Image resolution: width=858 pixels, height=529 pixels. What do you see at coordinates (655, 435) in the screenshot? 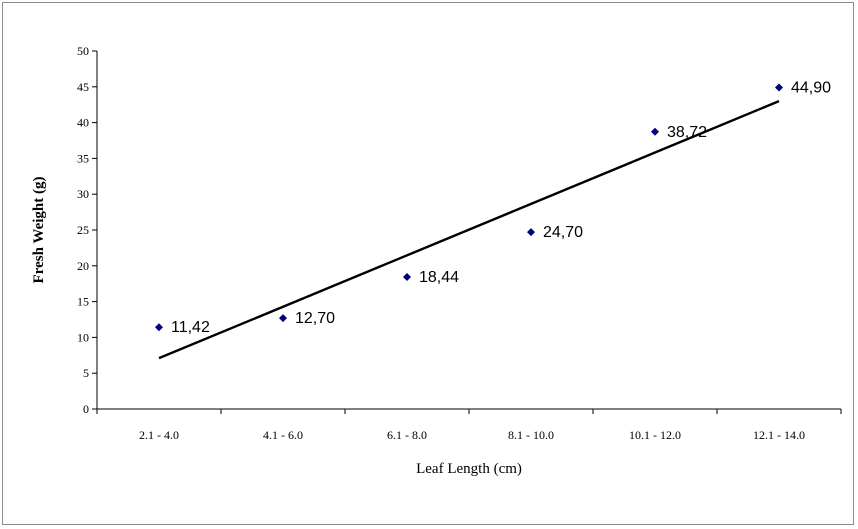
I see `x-tick-label: 10.1 - 12.0` at bounding box center [655, 435].